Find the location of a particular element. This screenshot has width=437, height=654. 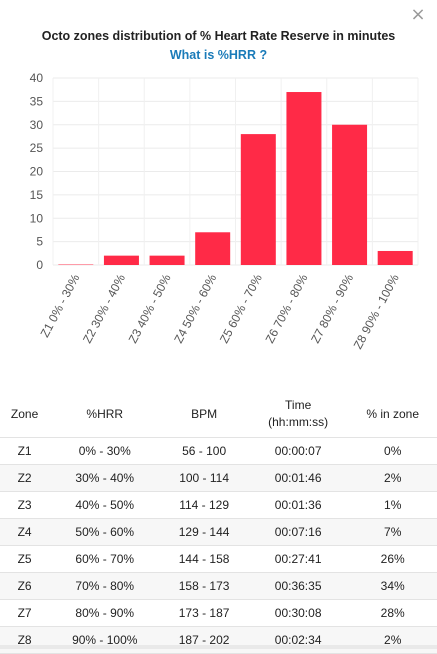

cell-hrr: 50% - 60% is located at coordinates (104, 532).